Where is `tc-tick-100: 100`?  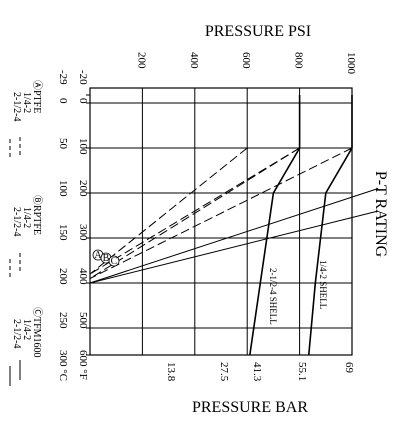
tc-tick-100: 100 is located at coordinates (63, 188).